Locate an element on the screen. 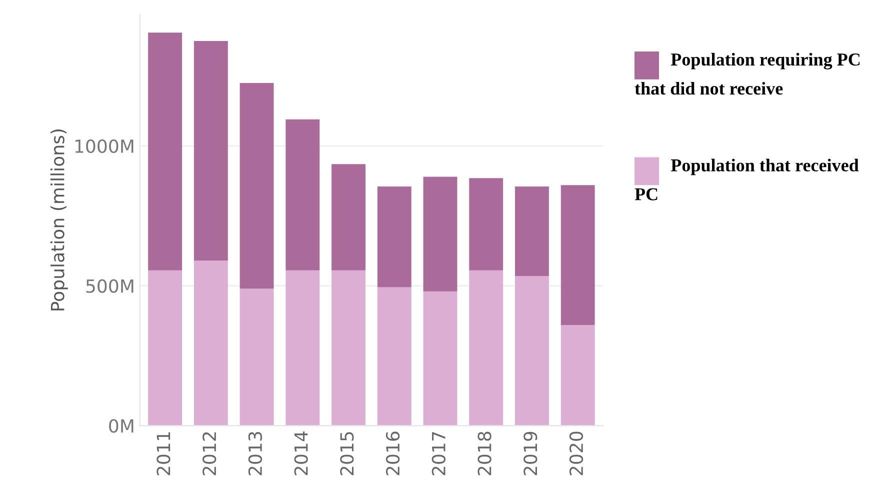 This screenshot has width=874, height=481. x-tick-label: 2018 is located at coordinates (485, 454).